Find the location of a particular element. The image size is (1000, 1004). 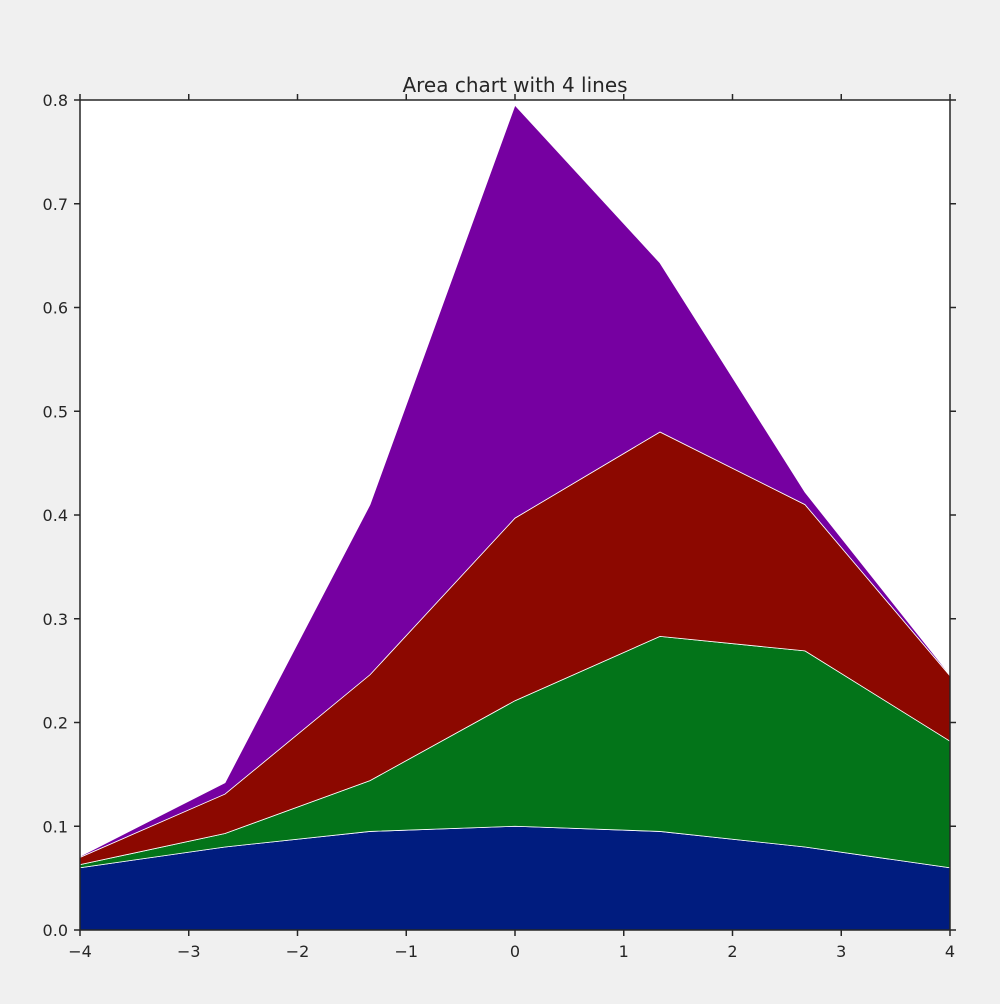

y-tick-label: 0.1 is located at coordinates (55, 826).